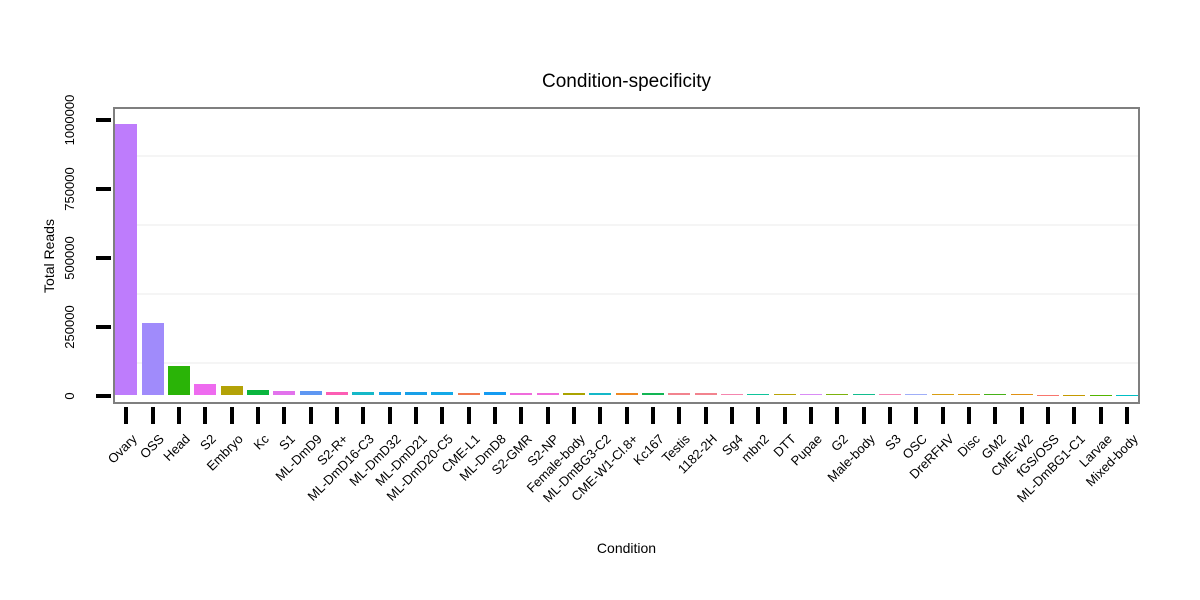 The image size is (1200, 600). What do you see at coordinates (310, 393) in the screenshot?
I see `bar-ML-DmD9` at bounding box center [310, 393].